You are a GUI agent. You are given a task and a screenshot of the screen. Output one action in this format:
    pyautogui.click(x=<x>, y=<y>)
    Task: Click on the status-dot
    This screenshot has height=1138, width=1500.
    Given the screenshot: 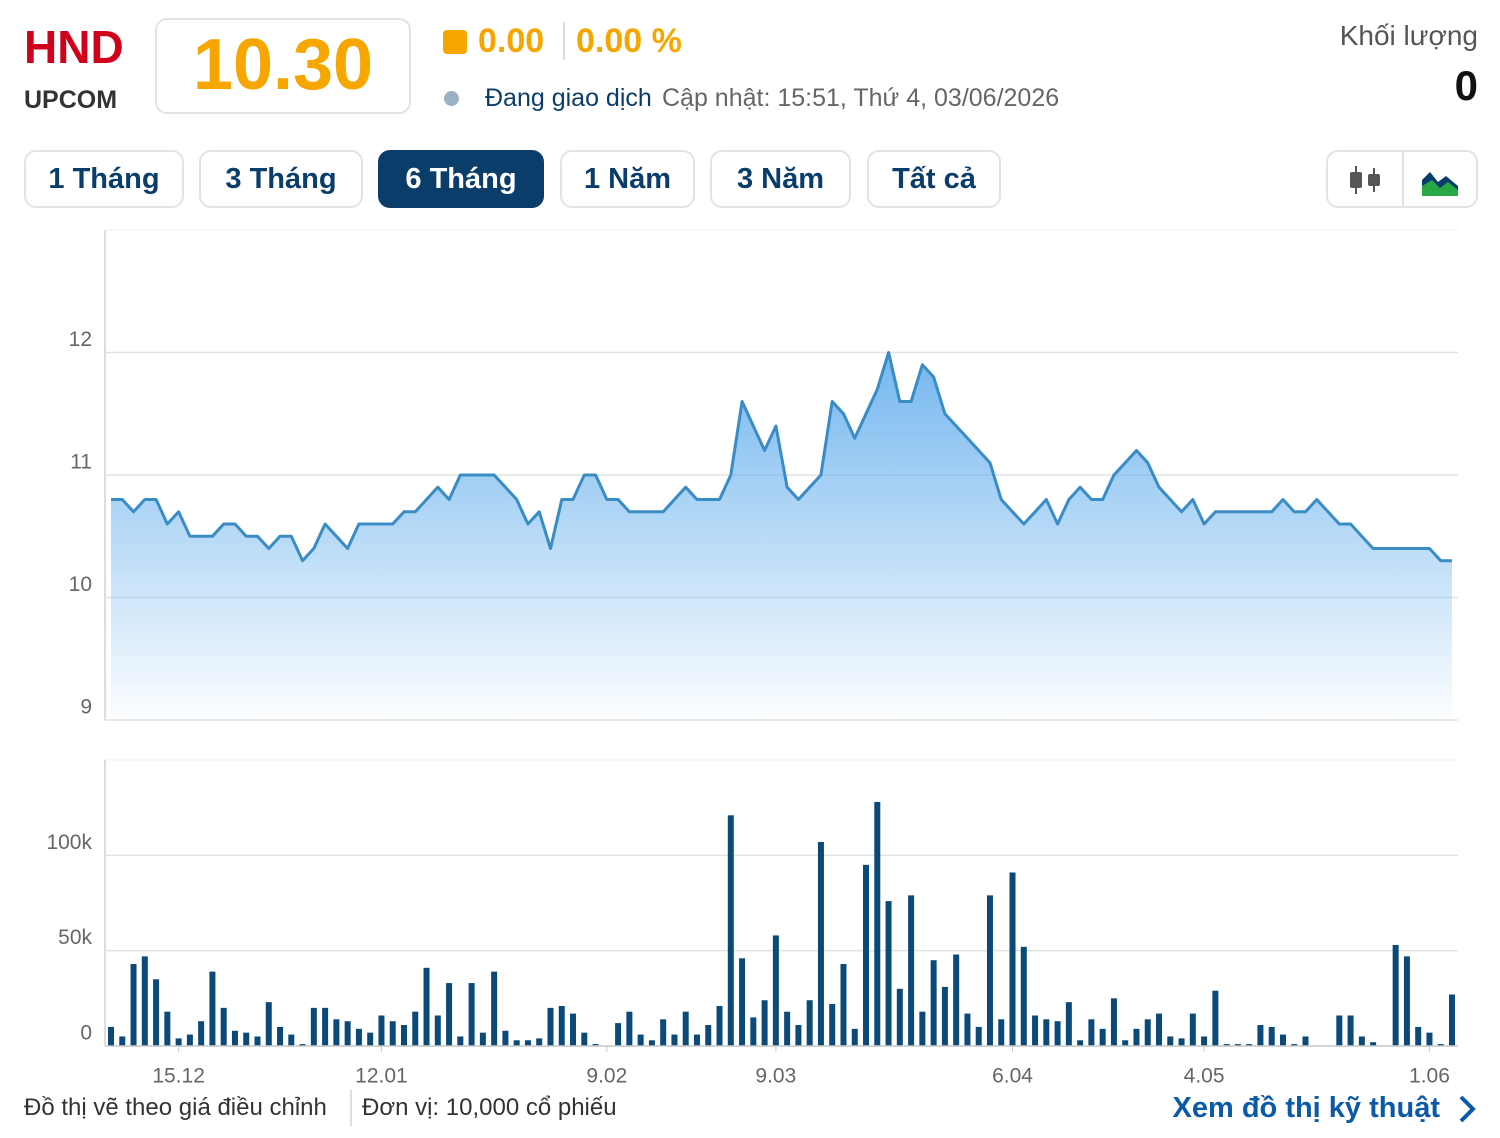 What is the action you would take?
    pyautogui.click(x=451, y=98)
    